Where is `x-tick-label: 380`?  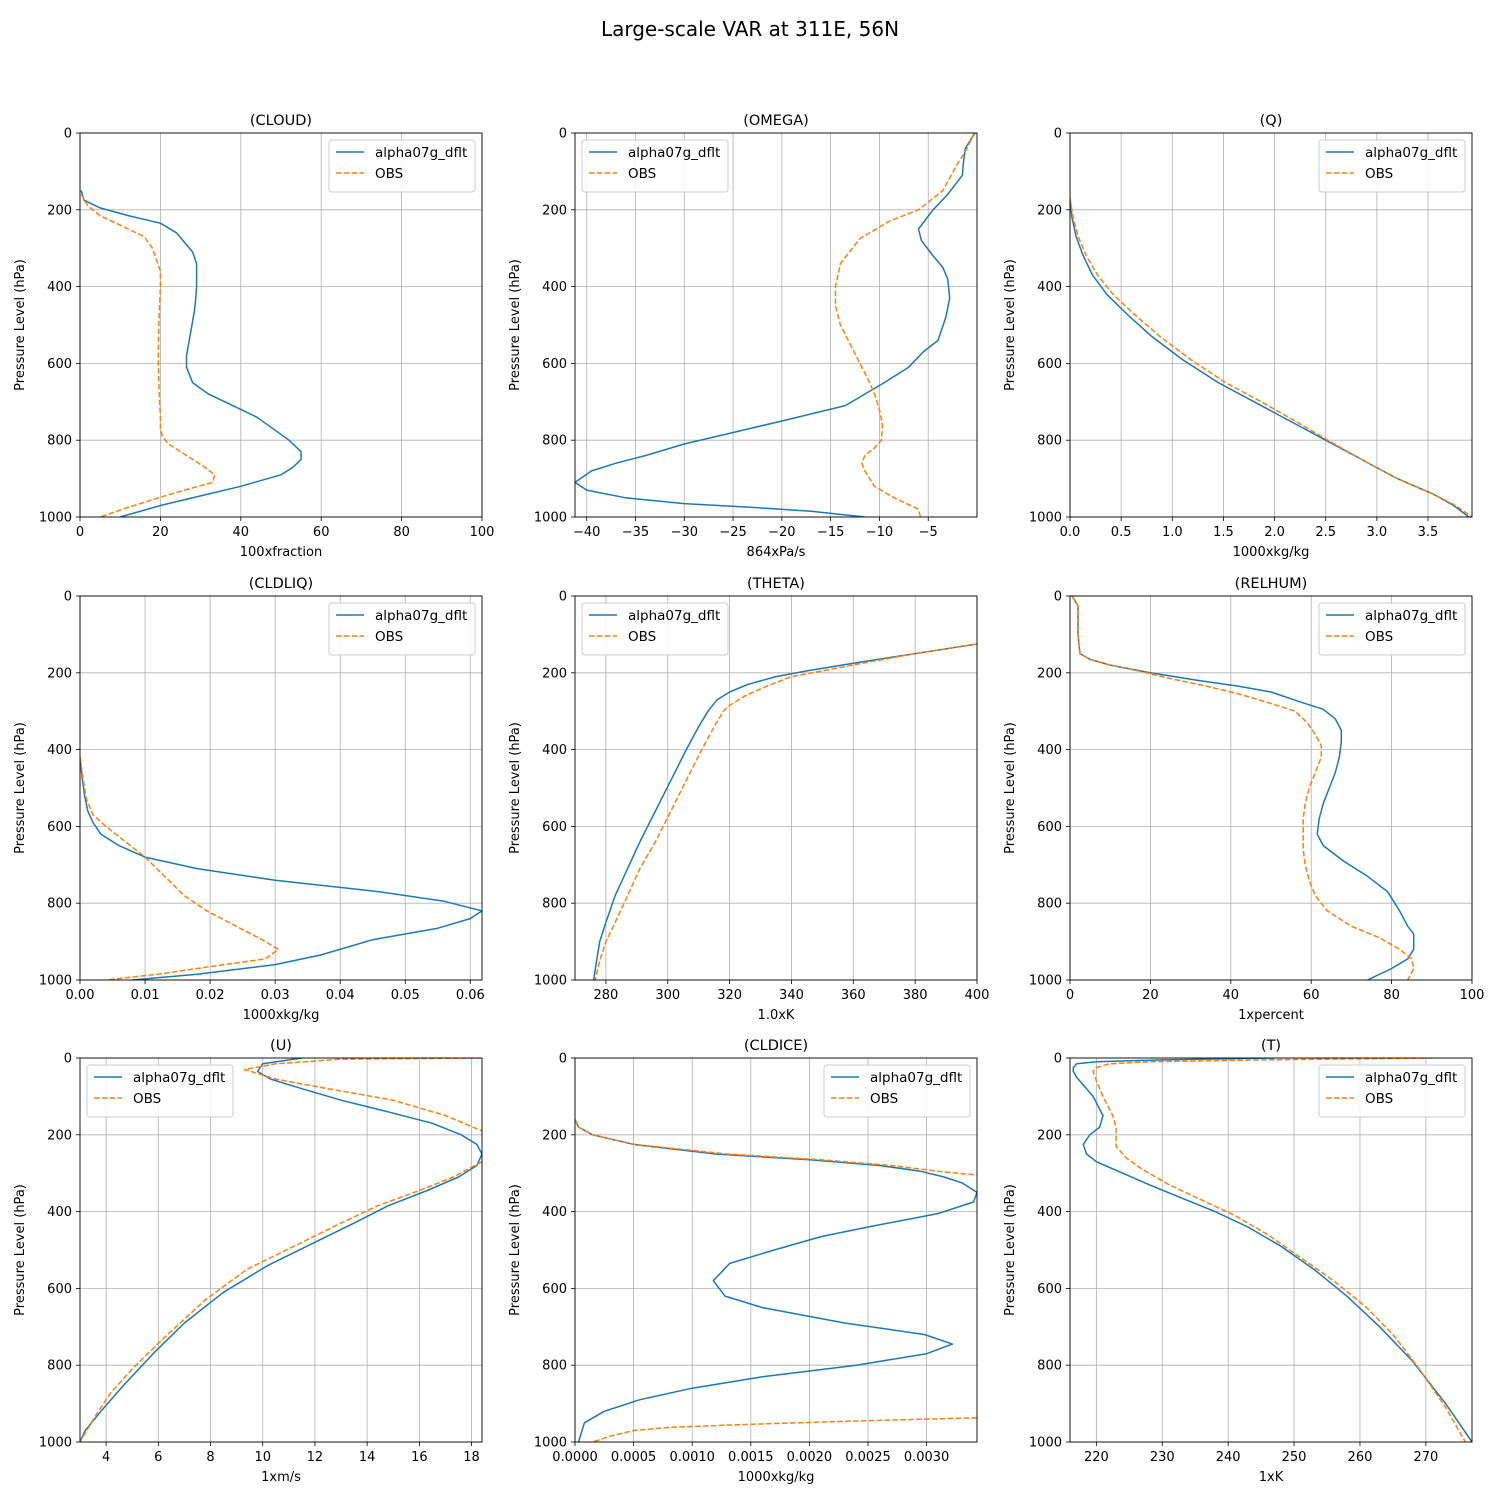 x-tick-label: 380 is located at coordinates (915, 995).